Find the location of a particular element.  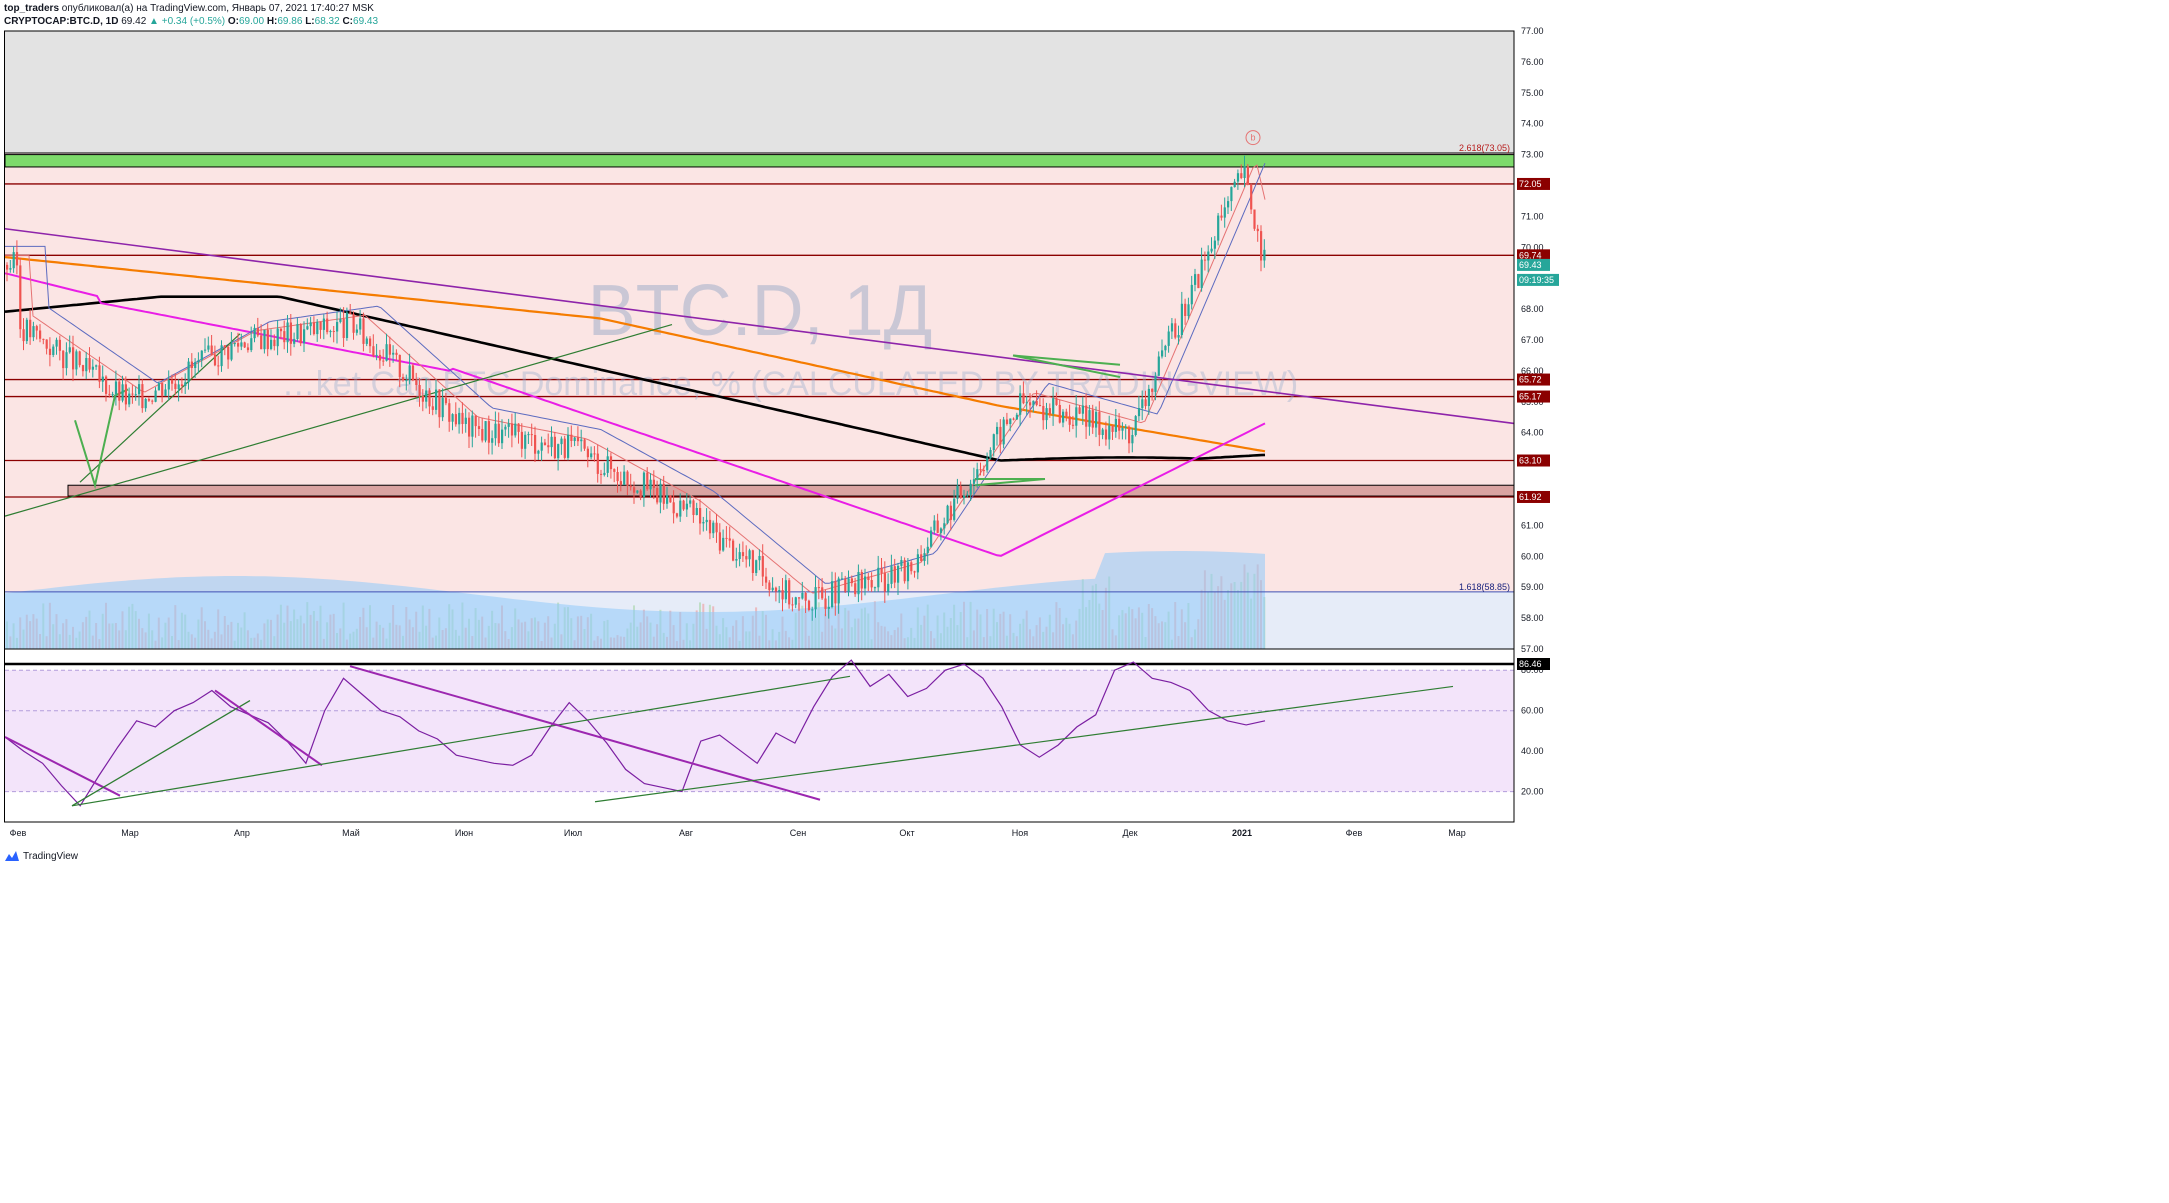

trendline-green is located at coordinates (338, 420).